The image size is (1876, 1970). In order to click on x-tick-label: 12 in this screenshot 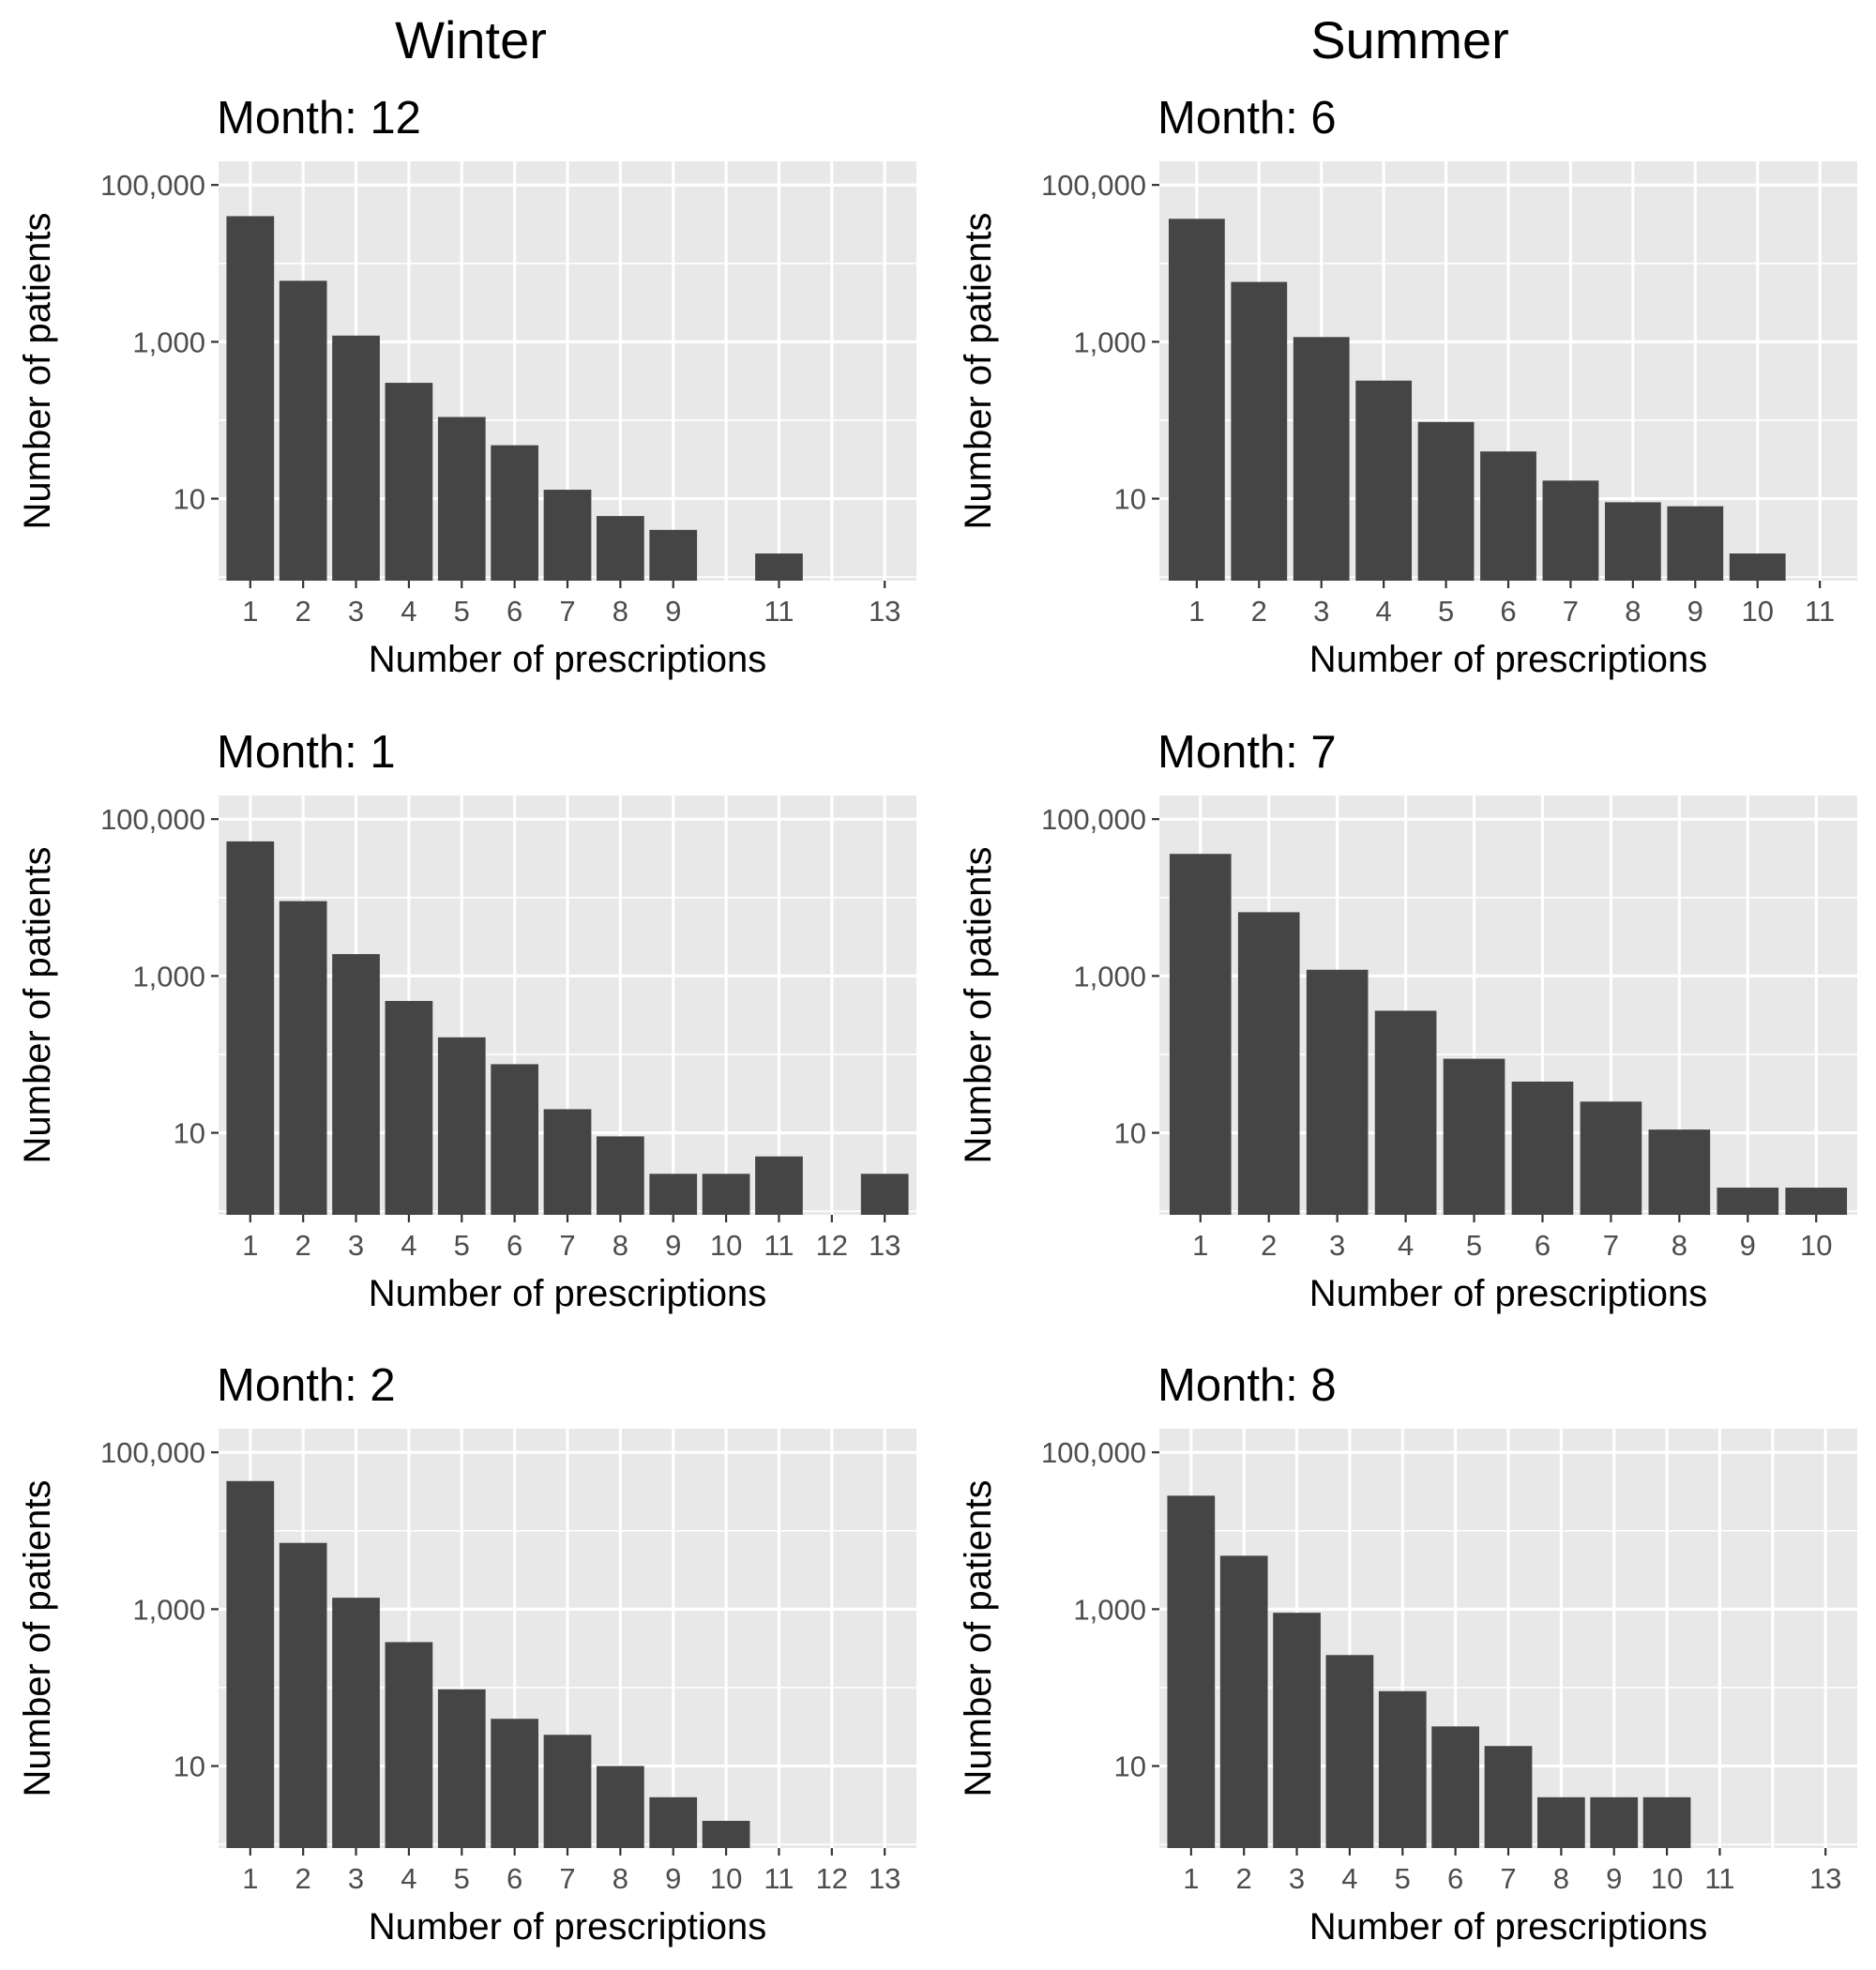, I will do `click(832, 1879)`.